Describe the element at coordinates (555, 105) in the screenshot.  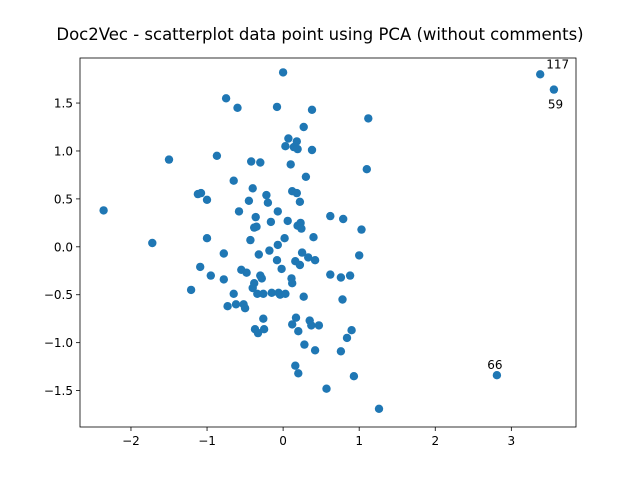
I see `annotation-label-59: 59` at that location.